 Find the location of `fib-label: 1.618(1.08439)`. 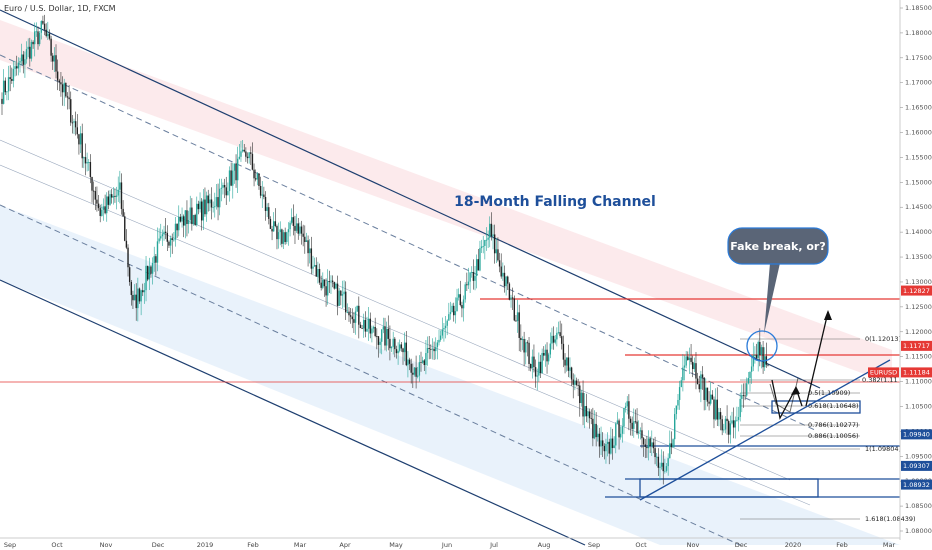

fib-label: 1.618(1.08439) is located at coordinates (890, 519).